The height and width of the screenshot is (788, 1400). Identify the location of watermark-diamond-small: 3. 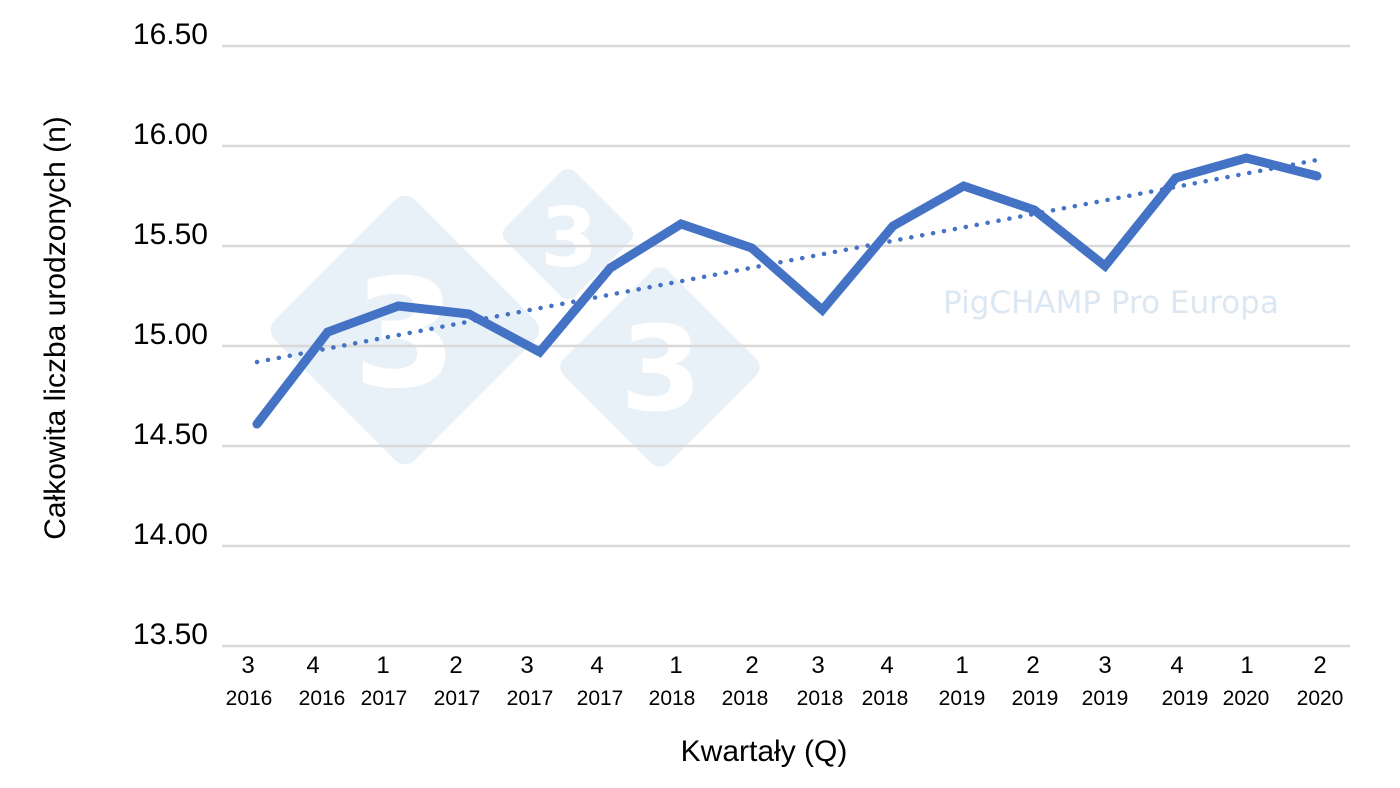
(568, 234).